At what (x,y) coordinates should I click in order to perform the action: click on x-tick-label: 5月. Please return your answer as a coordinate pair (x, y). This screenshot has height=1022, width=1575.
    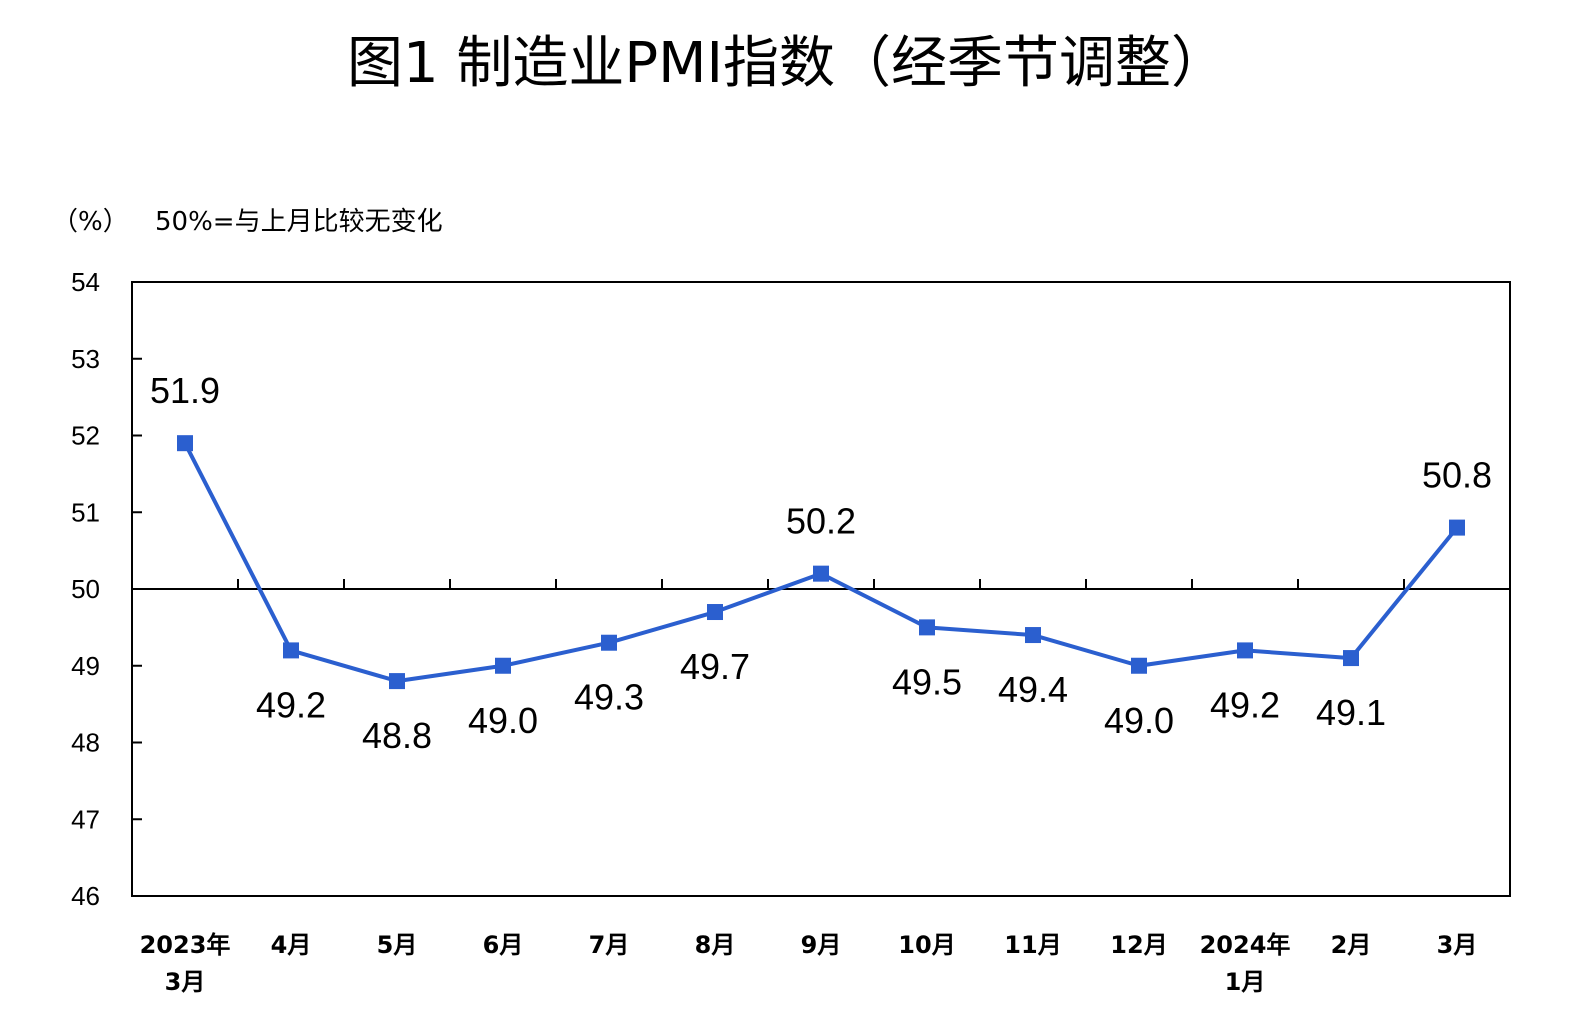
    Looking at the image, I should click on (397, 945).